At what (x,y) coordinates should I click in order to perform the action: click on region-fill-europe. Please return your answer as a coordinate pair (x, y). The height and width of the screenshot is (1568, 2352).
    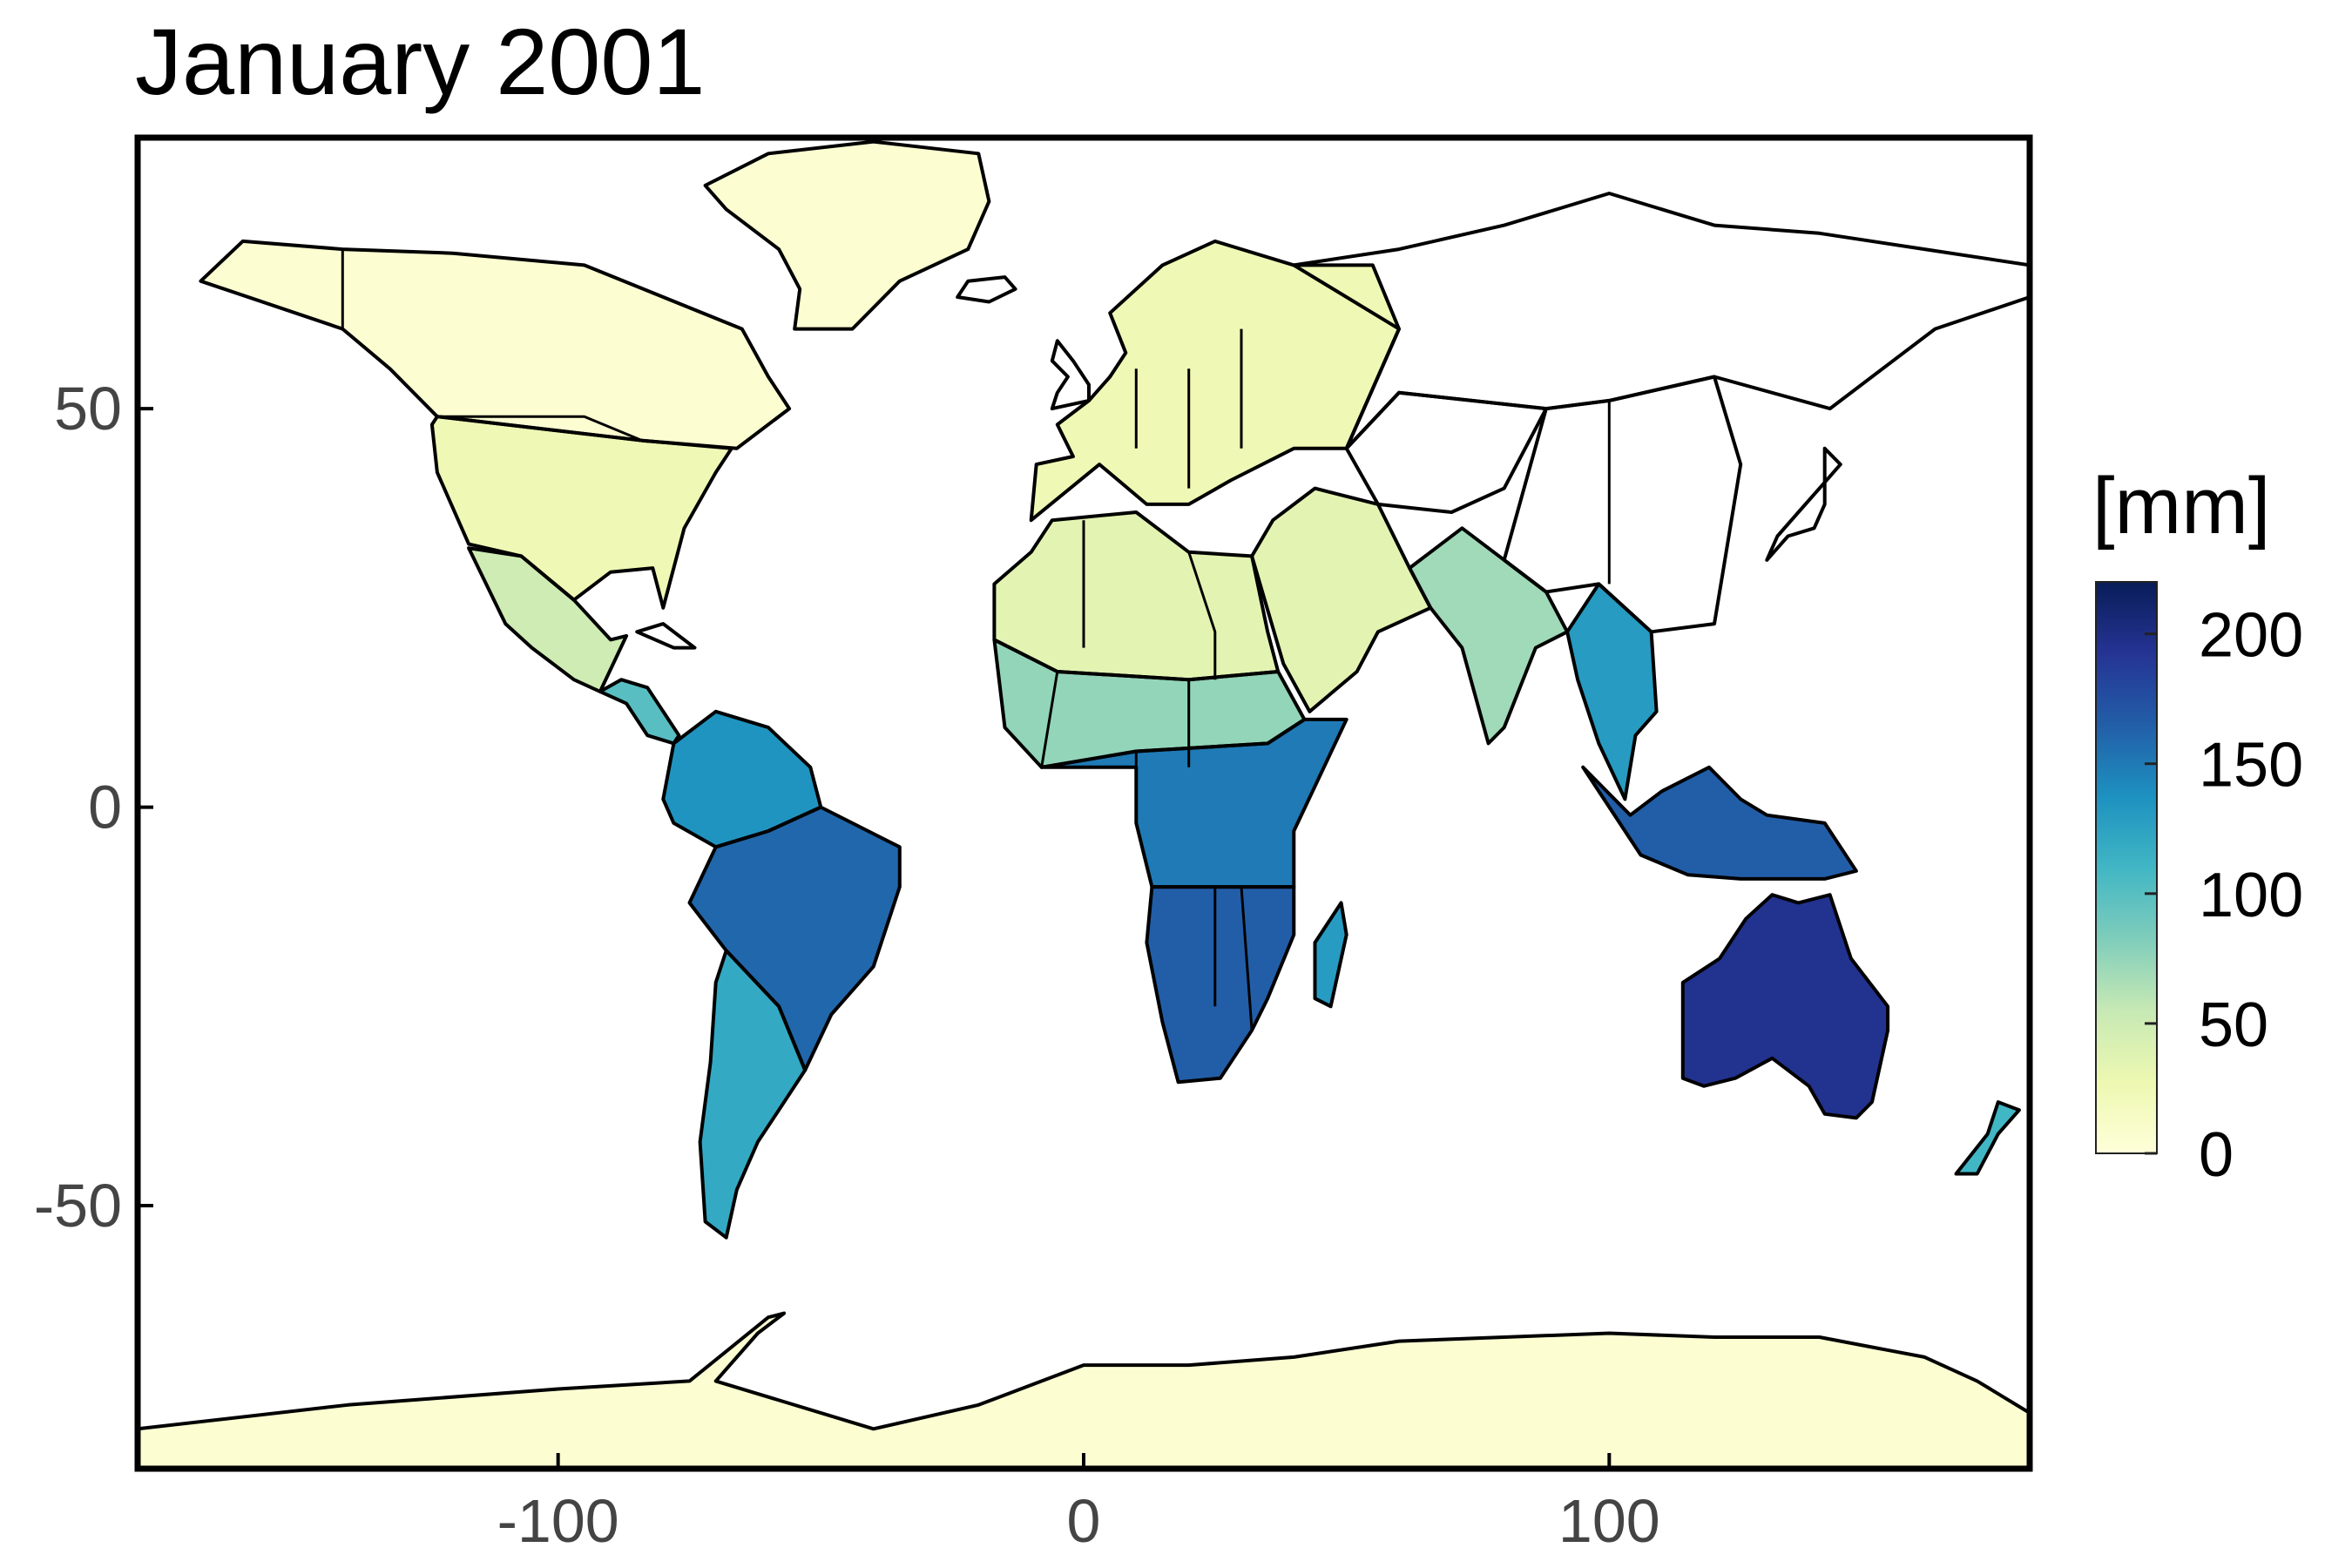
    Looking at the image, I should click on (1215, 380).